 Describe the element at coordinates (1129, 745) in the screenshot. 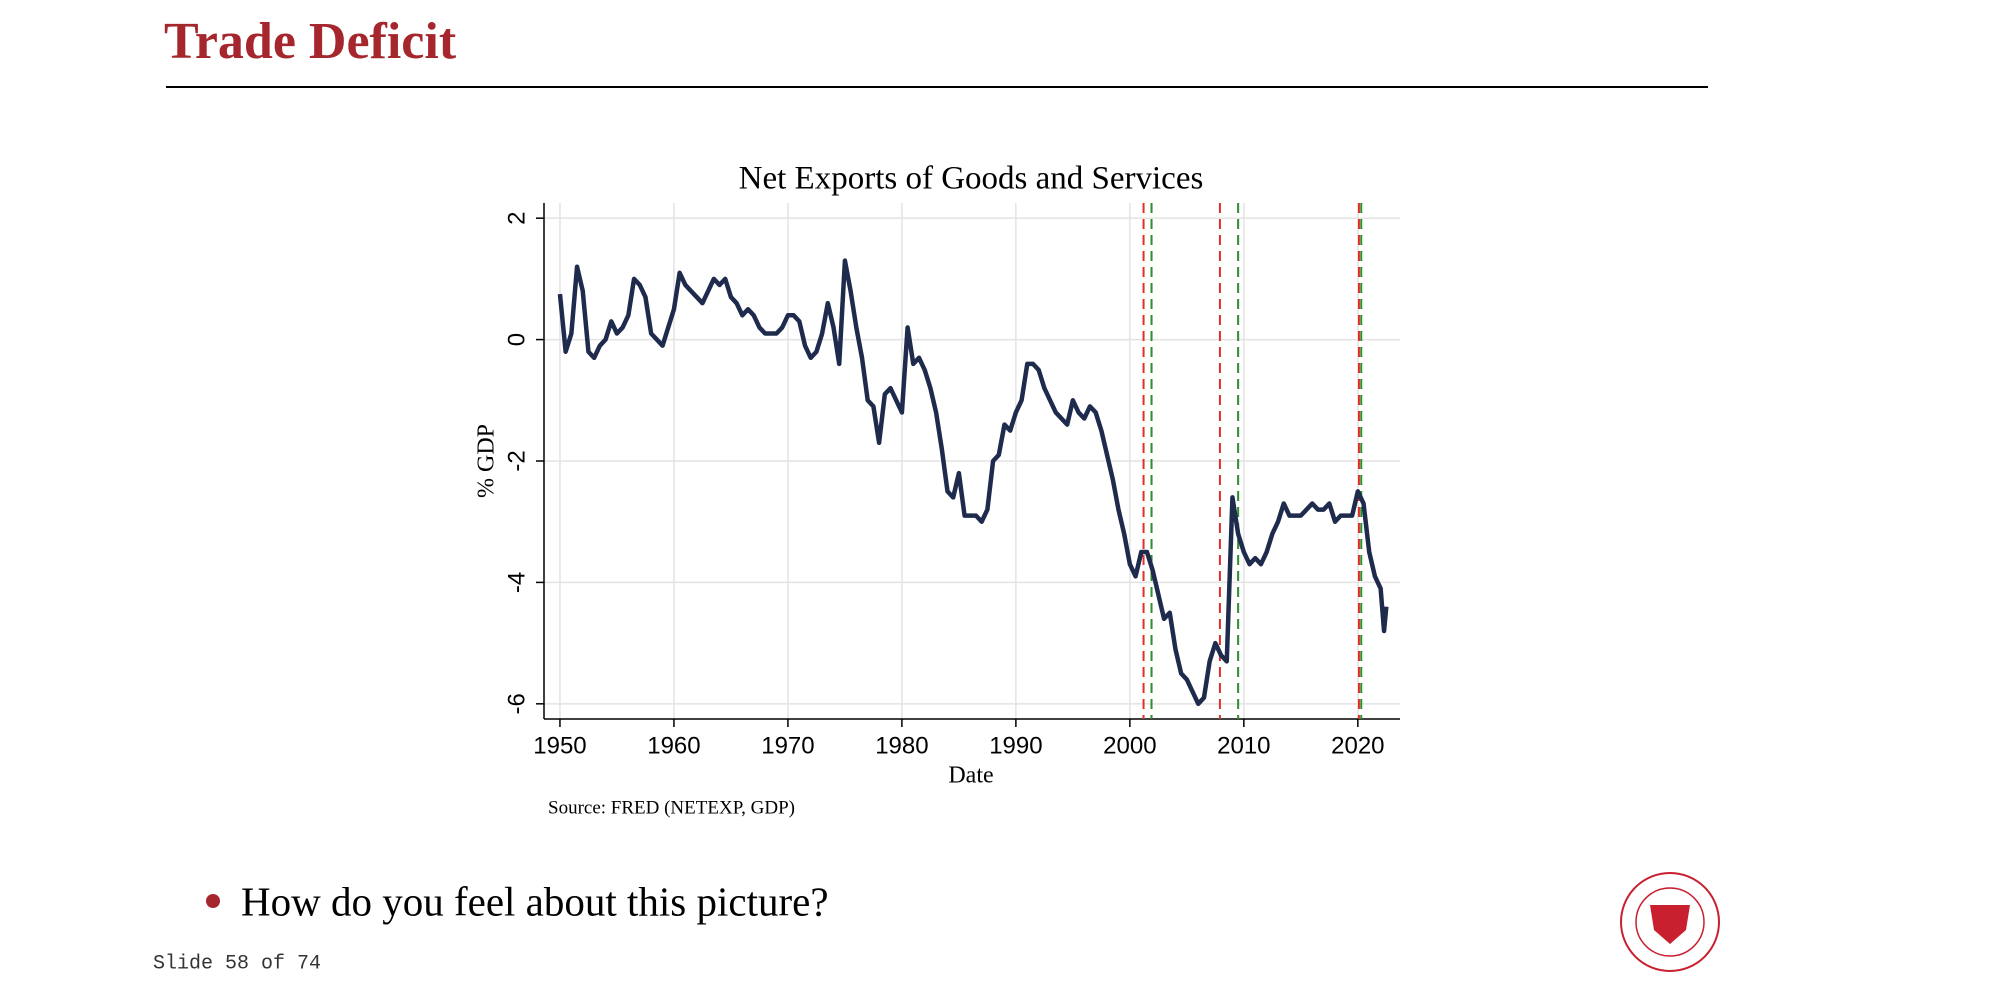

I see `x-tick-label: 2000` at that location.